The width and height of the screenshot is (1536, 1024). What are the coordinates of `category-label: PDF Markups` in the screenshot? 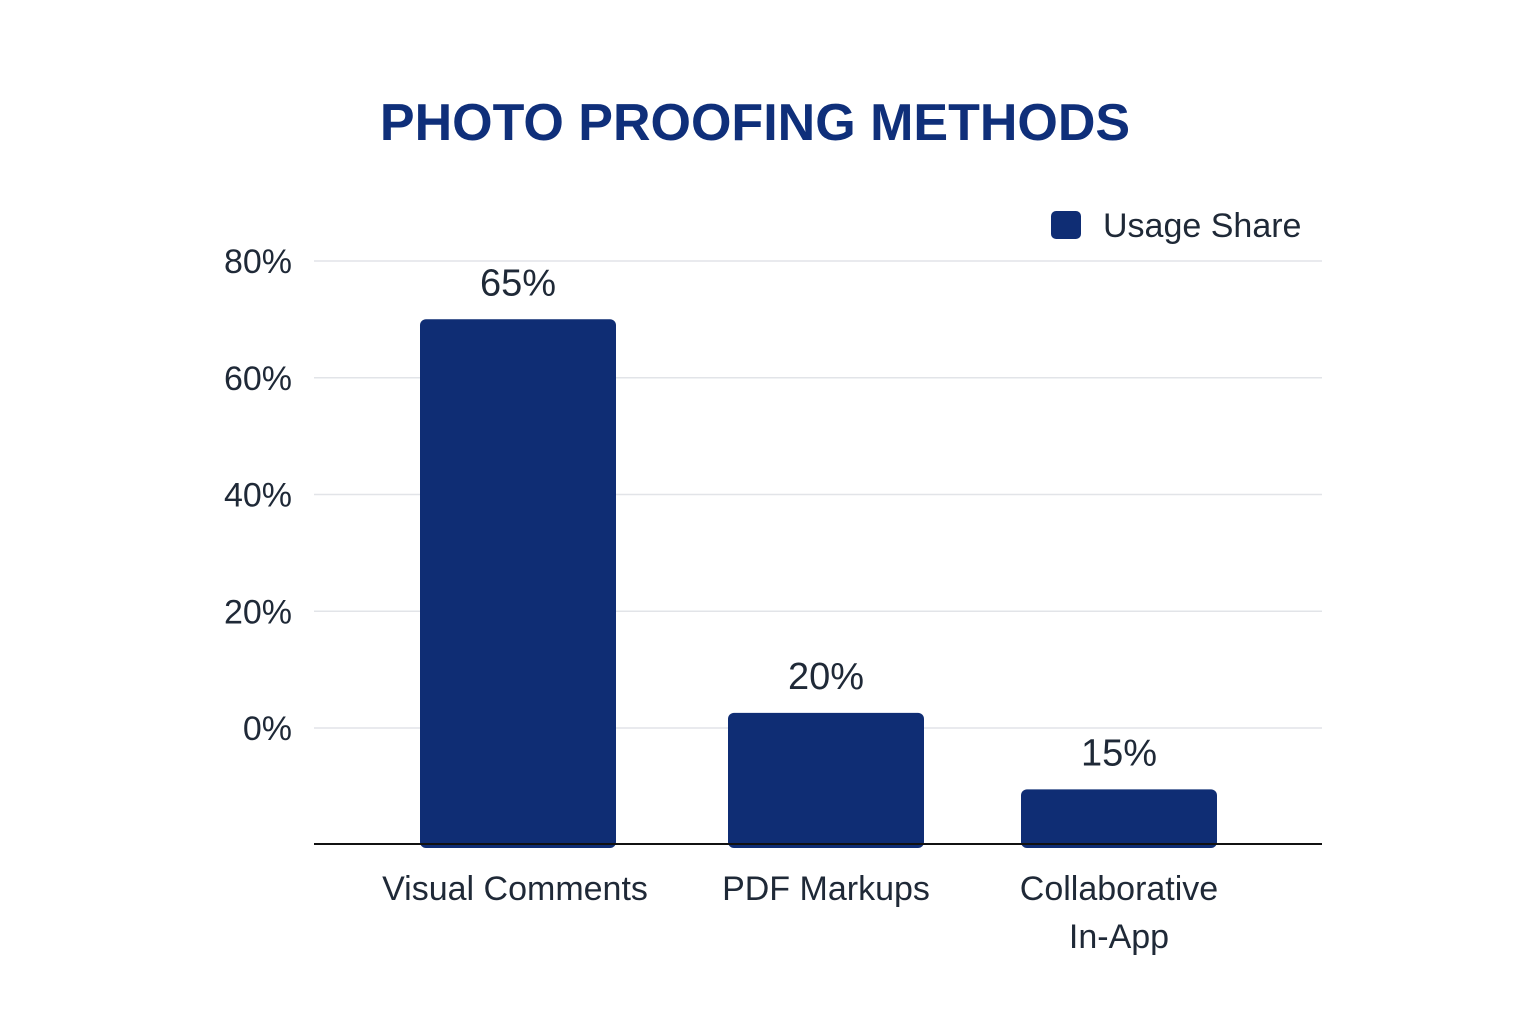 It's located at (826, 889).